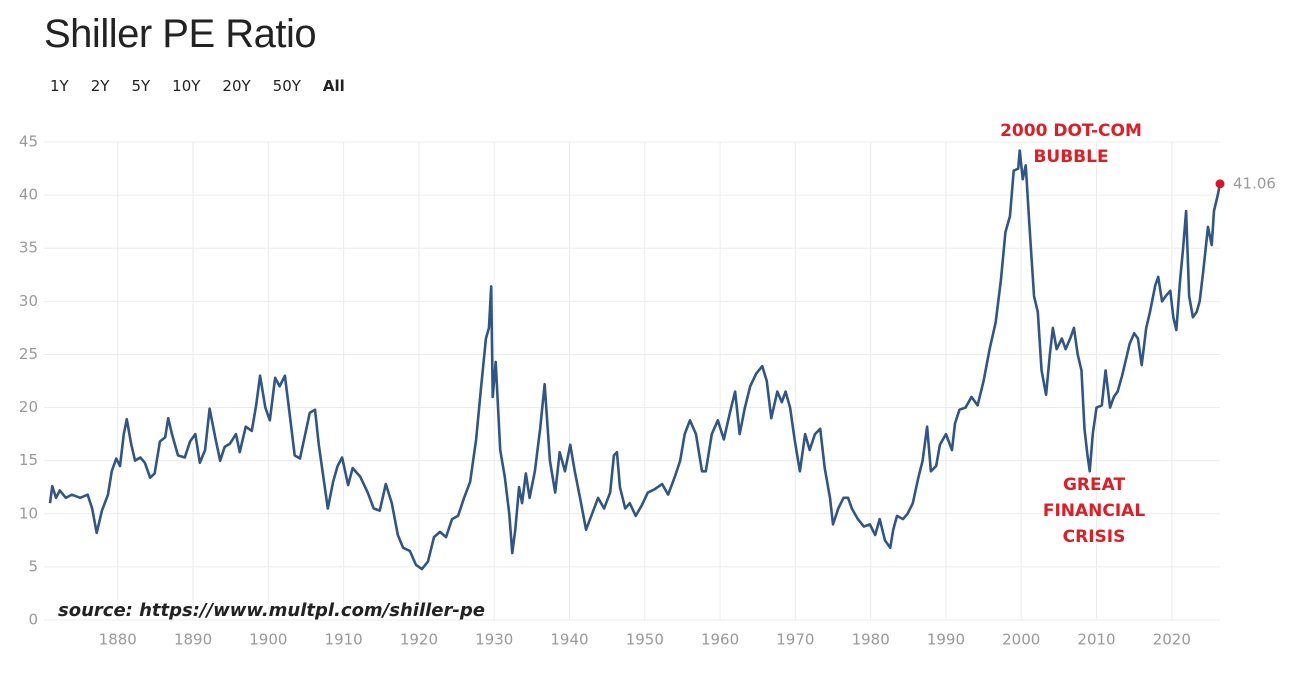 This screenshot has width=1292, height=677. What do you see at coordinates (118, 640) in the screenshot?
I see `x-tick-label: 1880` at bounding box center [118, 640].